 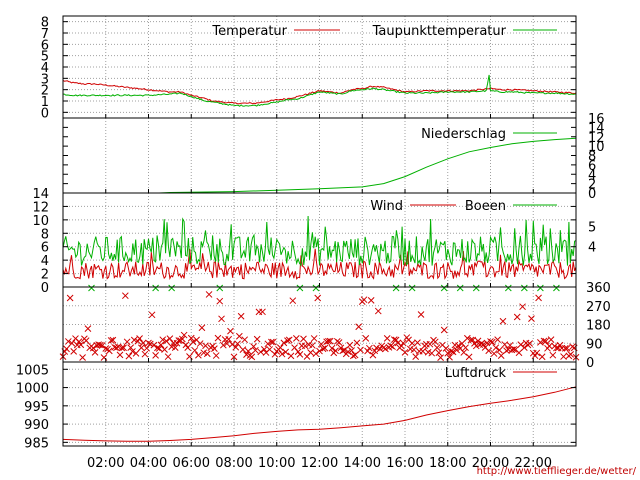 What do you see at coordinates (45, 57) in the screenshot?
I see `temp-tick-label: 5` at bounding box center [45, 57].